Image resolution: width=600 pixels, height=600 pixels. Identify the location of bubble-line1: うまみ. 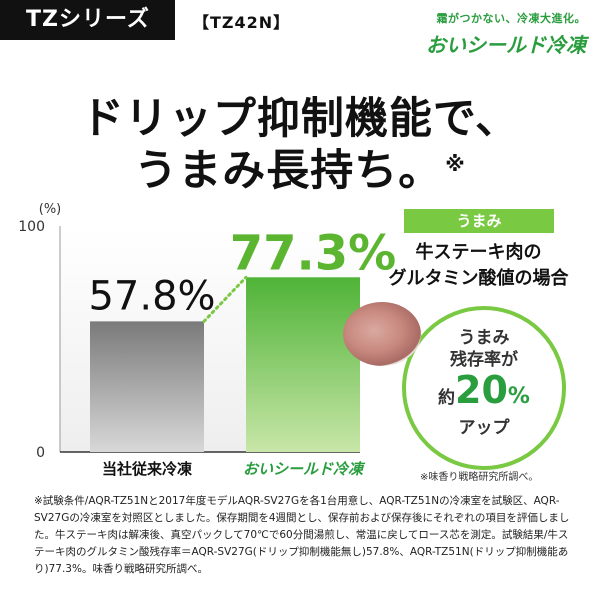
(484, 338).